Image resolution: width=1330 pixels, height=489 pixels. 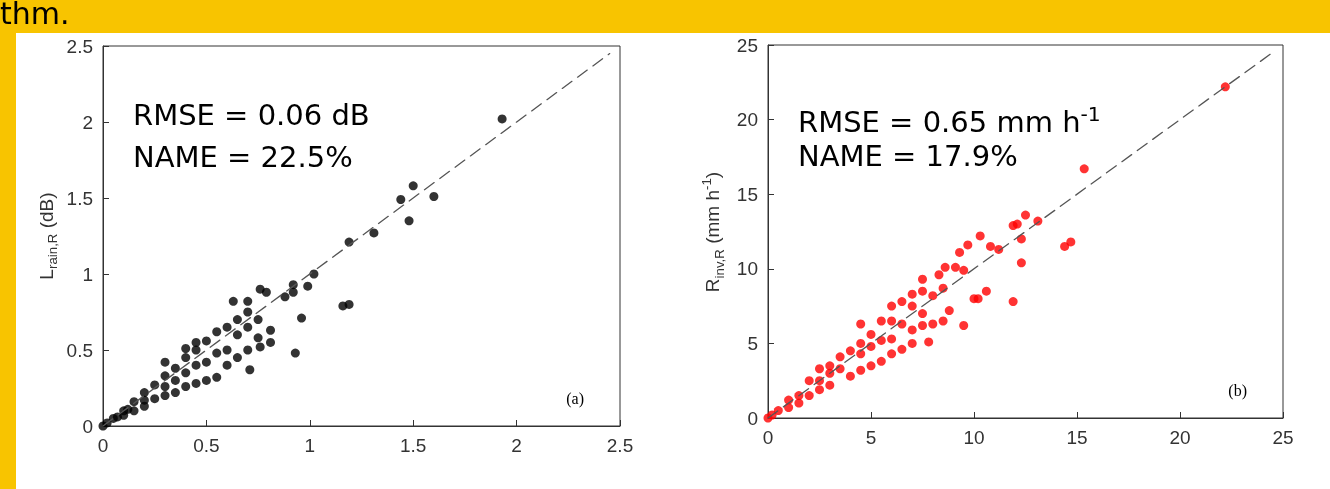 What do you see at coordinates (1180, 437) in the screenshot?
I see `x-tick-label: 20` at bounding box center [1180, 437].